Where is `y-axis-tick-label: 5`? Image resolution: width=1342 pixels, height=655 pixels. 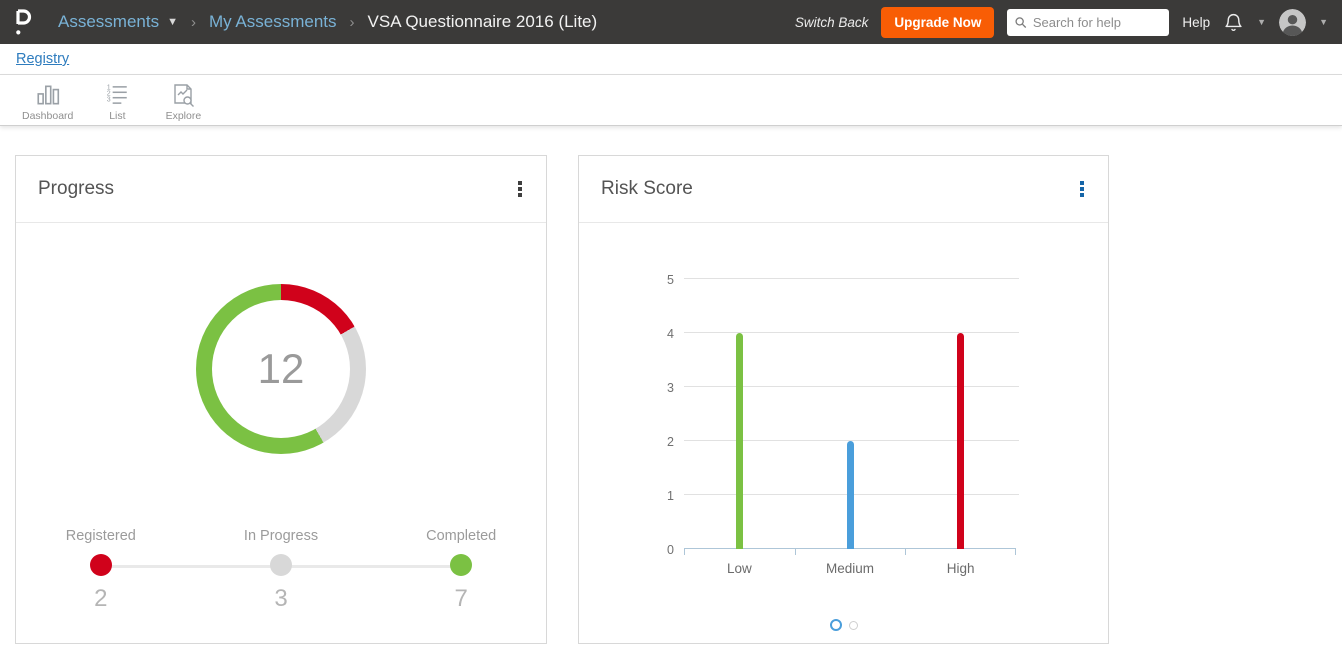
y-axis-tick-label: 5 is located at coordinates (670, 280).